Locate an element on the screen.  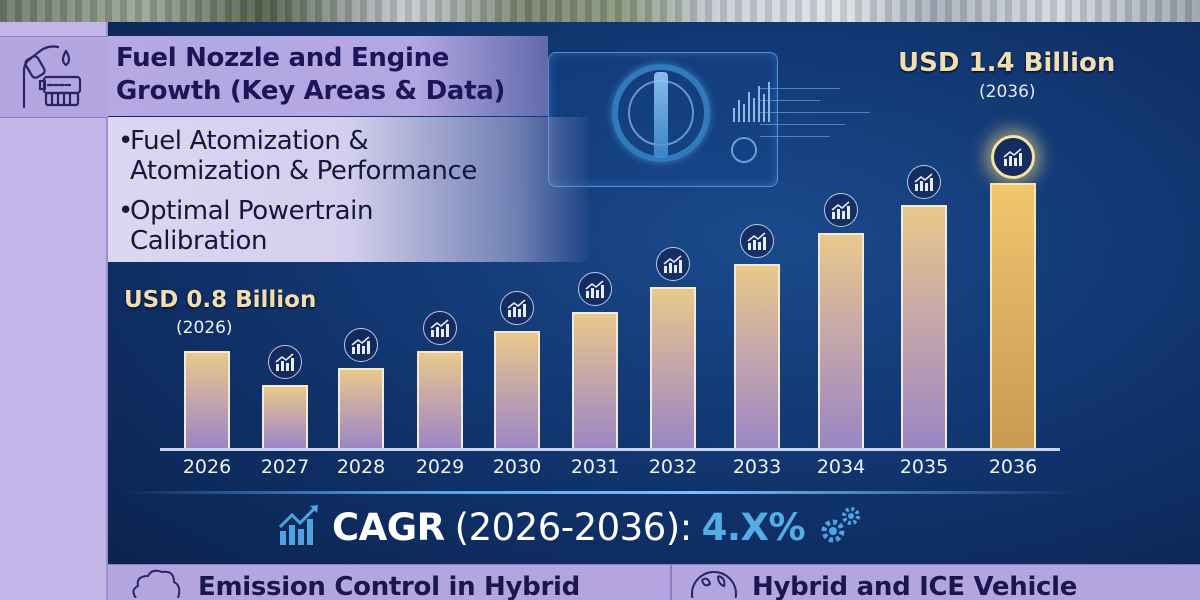
x-tick-label: 2032 is located at coordinates (673, 467).